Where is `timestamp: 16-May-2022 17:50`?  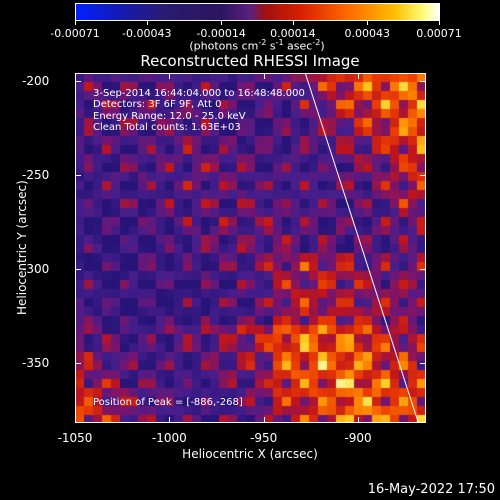
timestamp: 16-May-2022 17:50 is located at coordinates (431, 489).